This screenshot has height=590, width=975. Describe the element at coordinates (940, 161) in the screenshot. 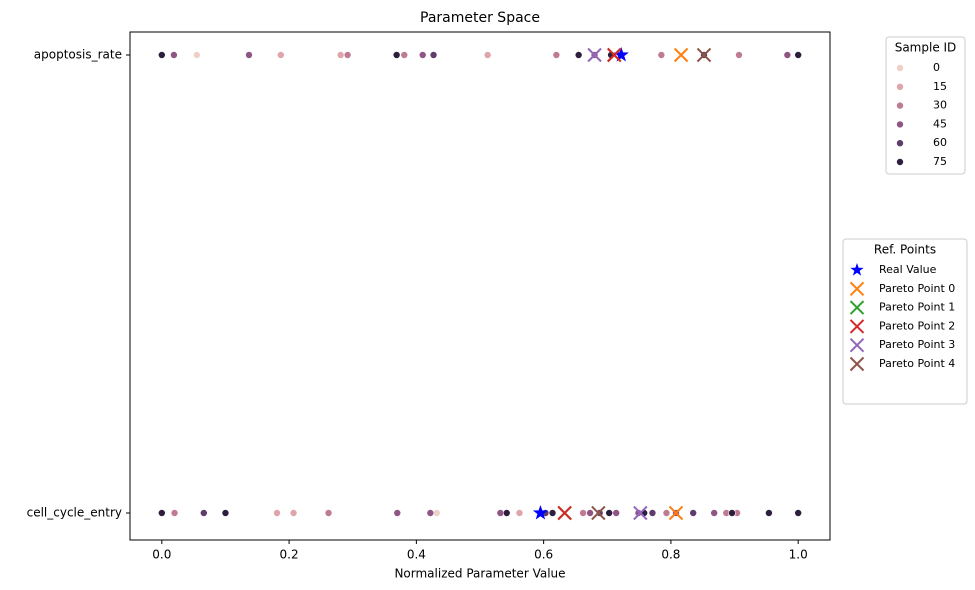

I see `legend-label: 75` at that location.